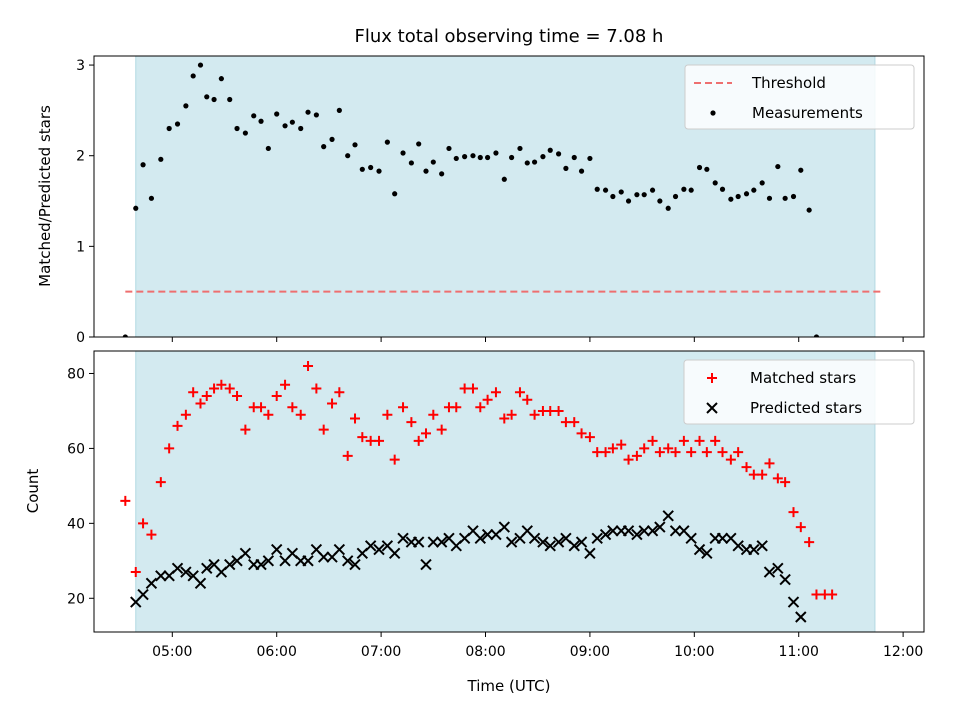 The image size is (960, 720). What do you see at coordinates (45, 196) in the screenshot?
I see `ratio-y-axis-label: Matched/Predicted stars` at bounding box center [45, 196].